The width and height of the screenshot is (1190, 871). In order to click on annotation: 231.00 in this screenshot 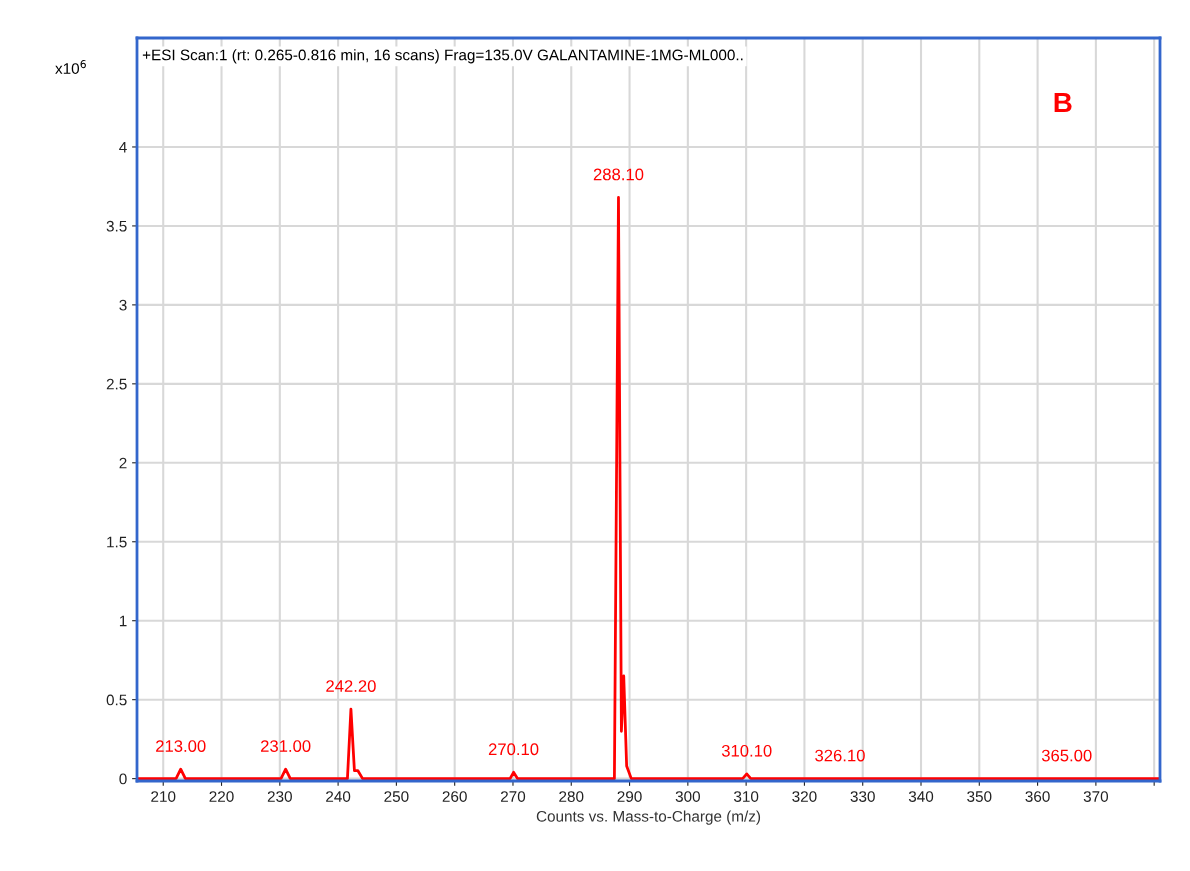, I will do `click(285, 746)`.